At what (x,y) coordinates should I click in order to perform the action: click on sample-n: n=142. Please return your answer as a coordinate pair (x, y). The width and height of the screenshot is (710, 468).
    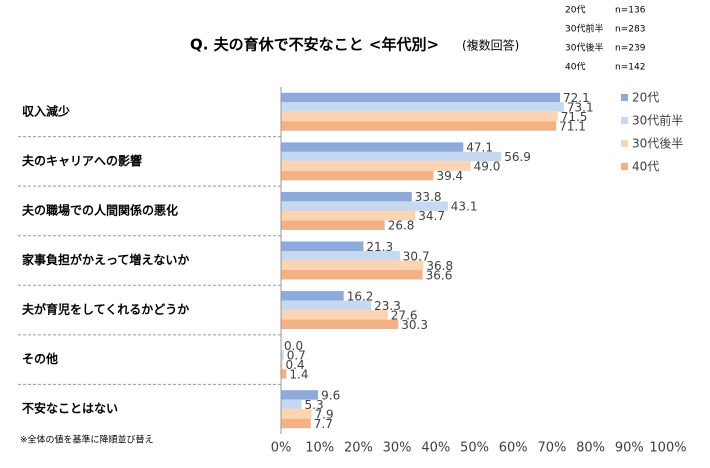
    Looking at the image, I should click on (630, 68).